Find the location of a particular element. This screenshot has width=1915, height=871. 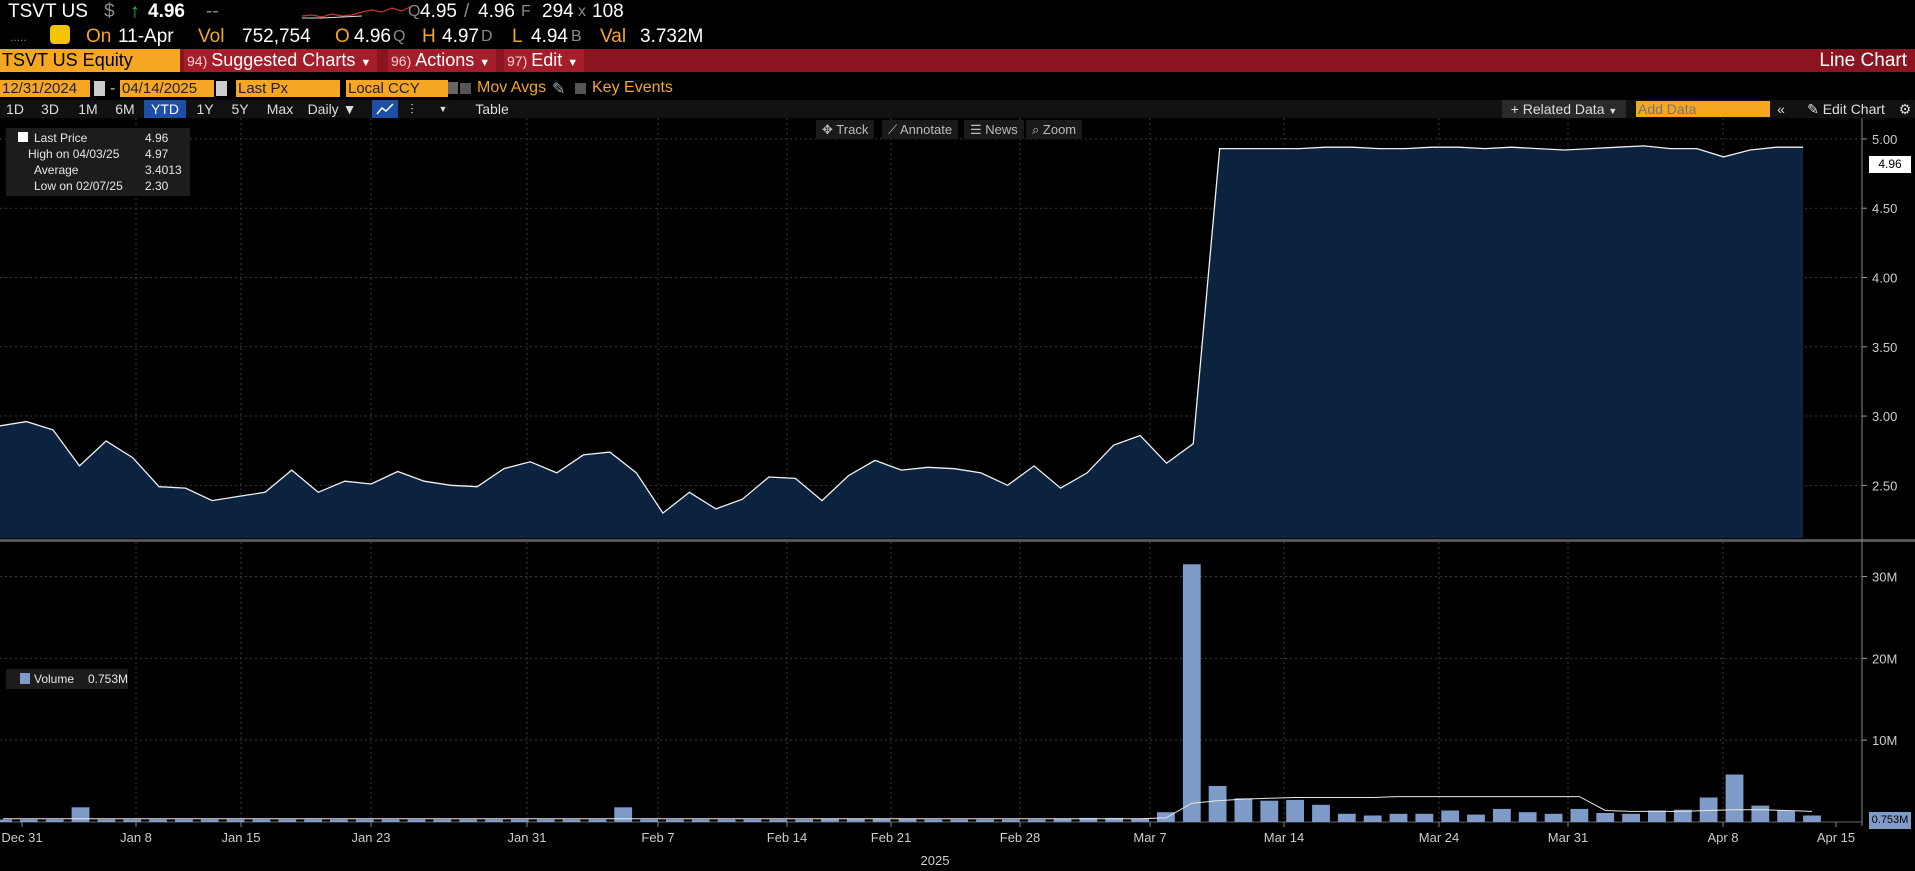

line-chart-icon is located at coordinates (385, 109).